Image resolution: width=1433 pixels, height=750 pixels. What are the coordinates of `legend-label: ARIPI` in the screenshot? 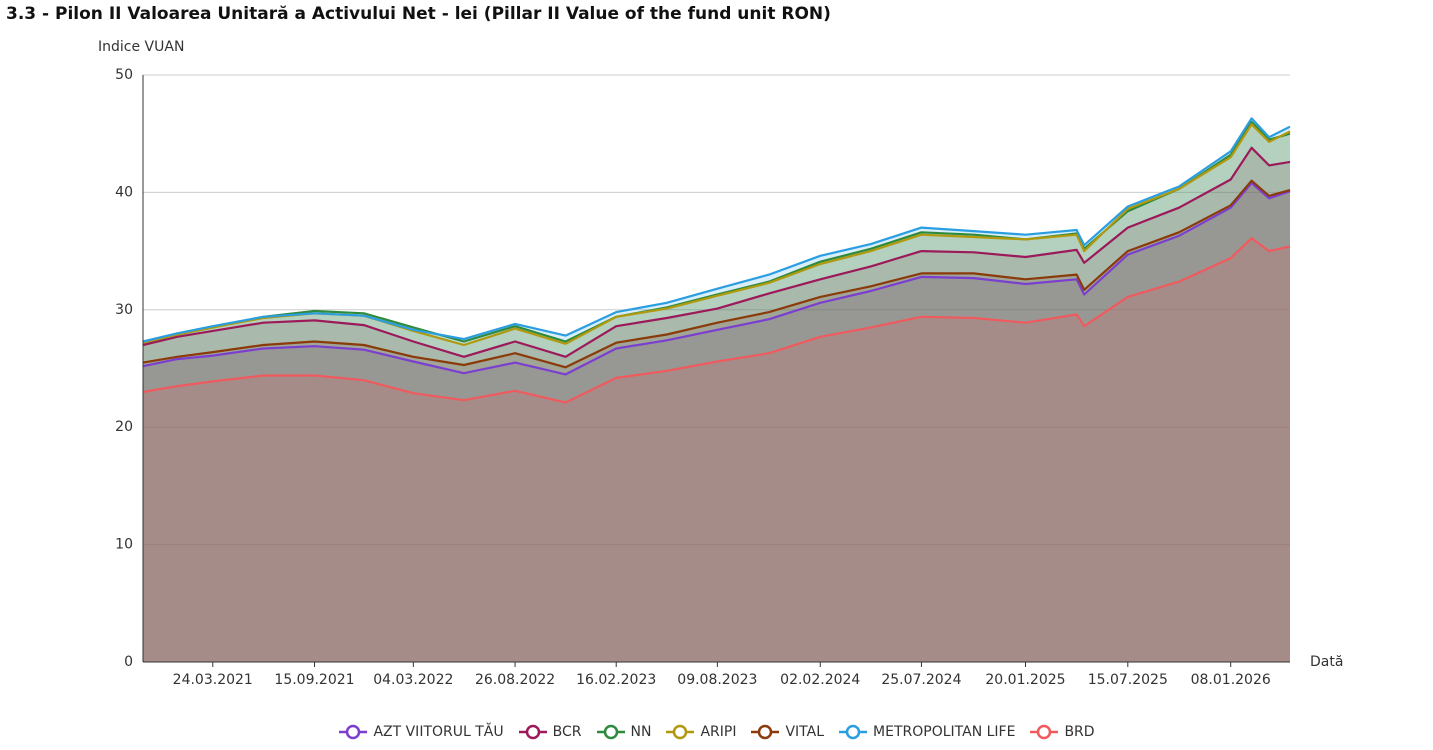 It's located at (718, 732).